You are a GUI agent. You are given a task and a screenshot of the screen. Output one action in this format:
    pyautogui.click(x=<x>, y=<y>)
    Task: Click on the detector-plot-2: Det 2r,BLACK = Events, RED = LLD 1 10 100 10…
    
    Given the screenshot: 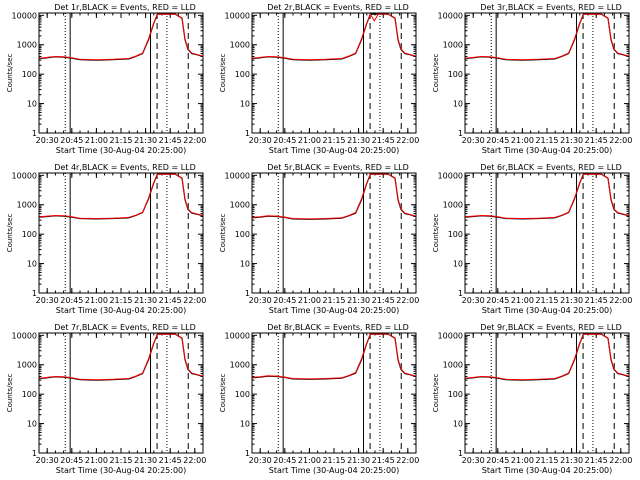 What is the action you would take?
    pyautogui.click(x=319, y=79)
    